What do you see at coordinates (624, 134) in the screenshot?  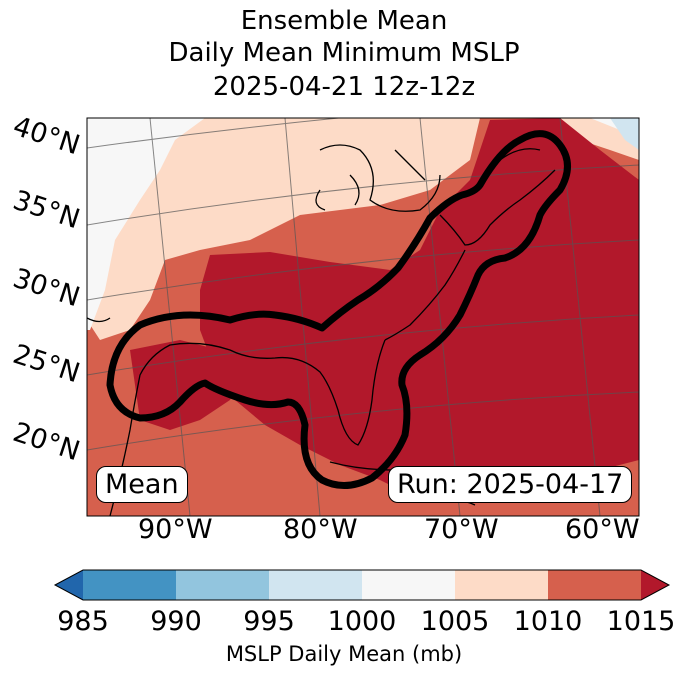 I see `fill-blue-ne` at bounding box center [624, 134].